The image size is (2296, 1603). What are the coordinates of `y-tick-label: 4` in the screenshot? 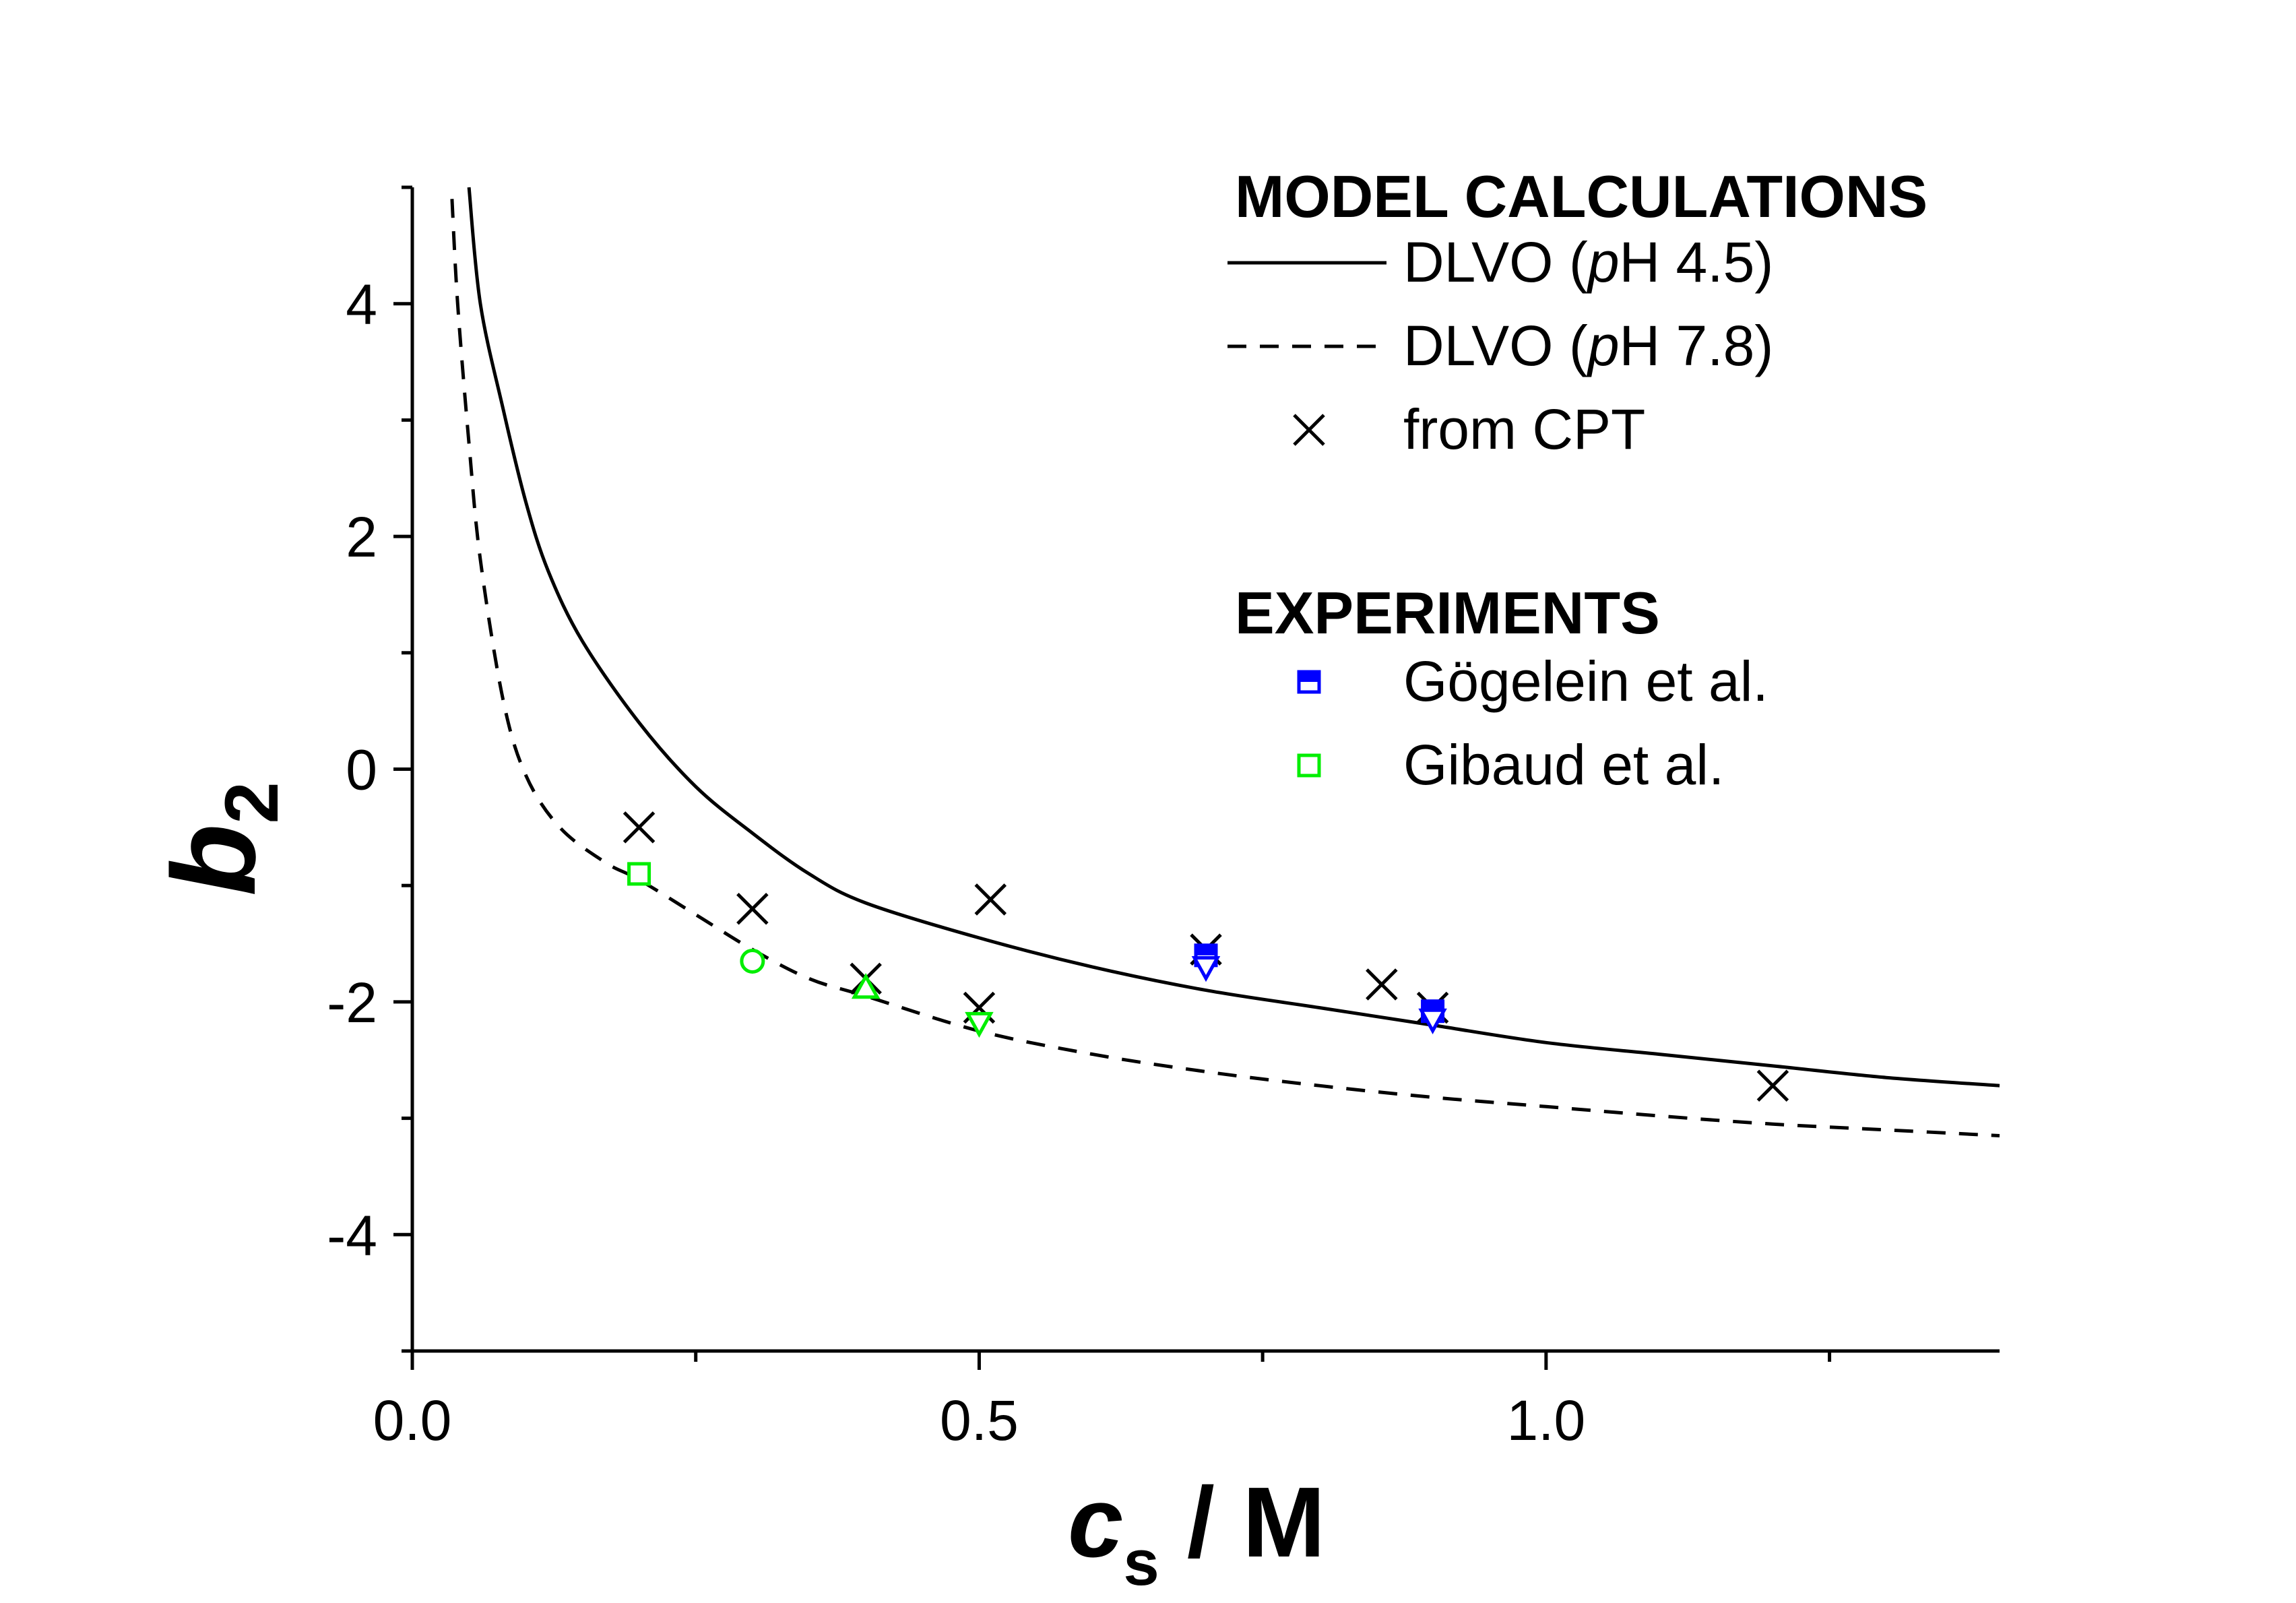 It's located at (361, 304).